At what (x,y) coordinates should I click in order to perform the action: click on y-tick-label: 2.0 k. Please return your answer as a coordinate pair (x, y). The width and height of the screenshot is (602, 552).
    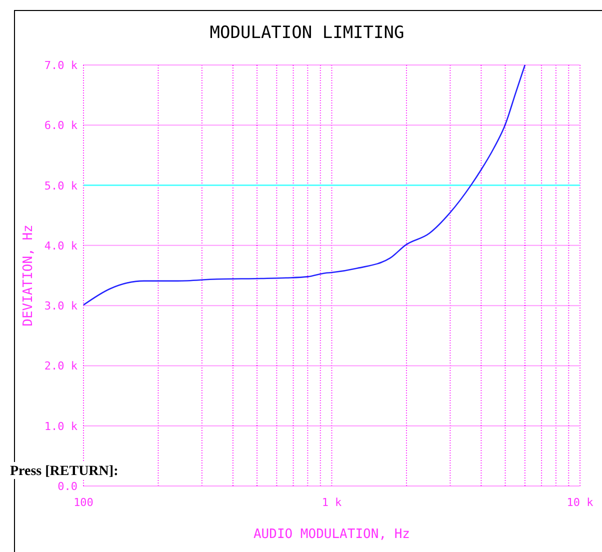
    Looking at the image, I should click on (61, 366).